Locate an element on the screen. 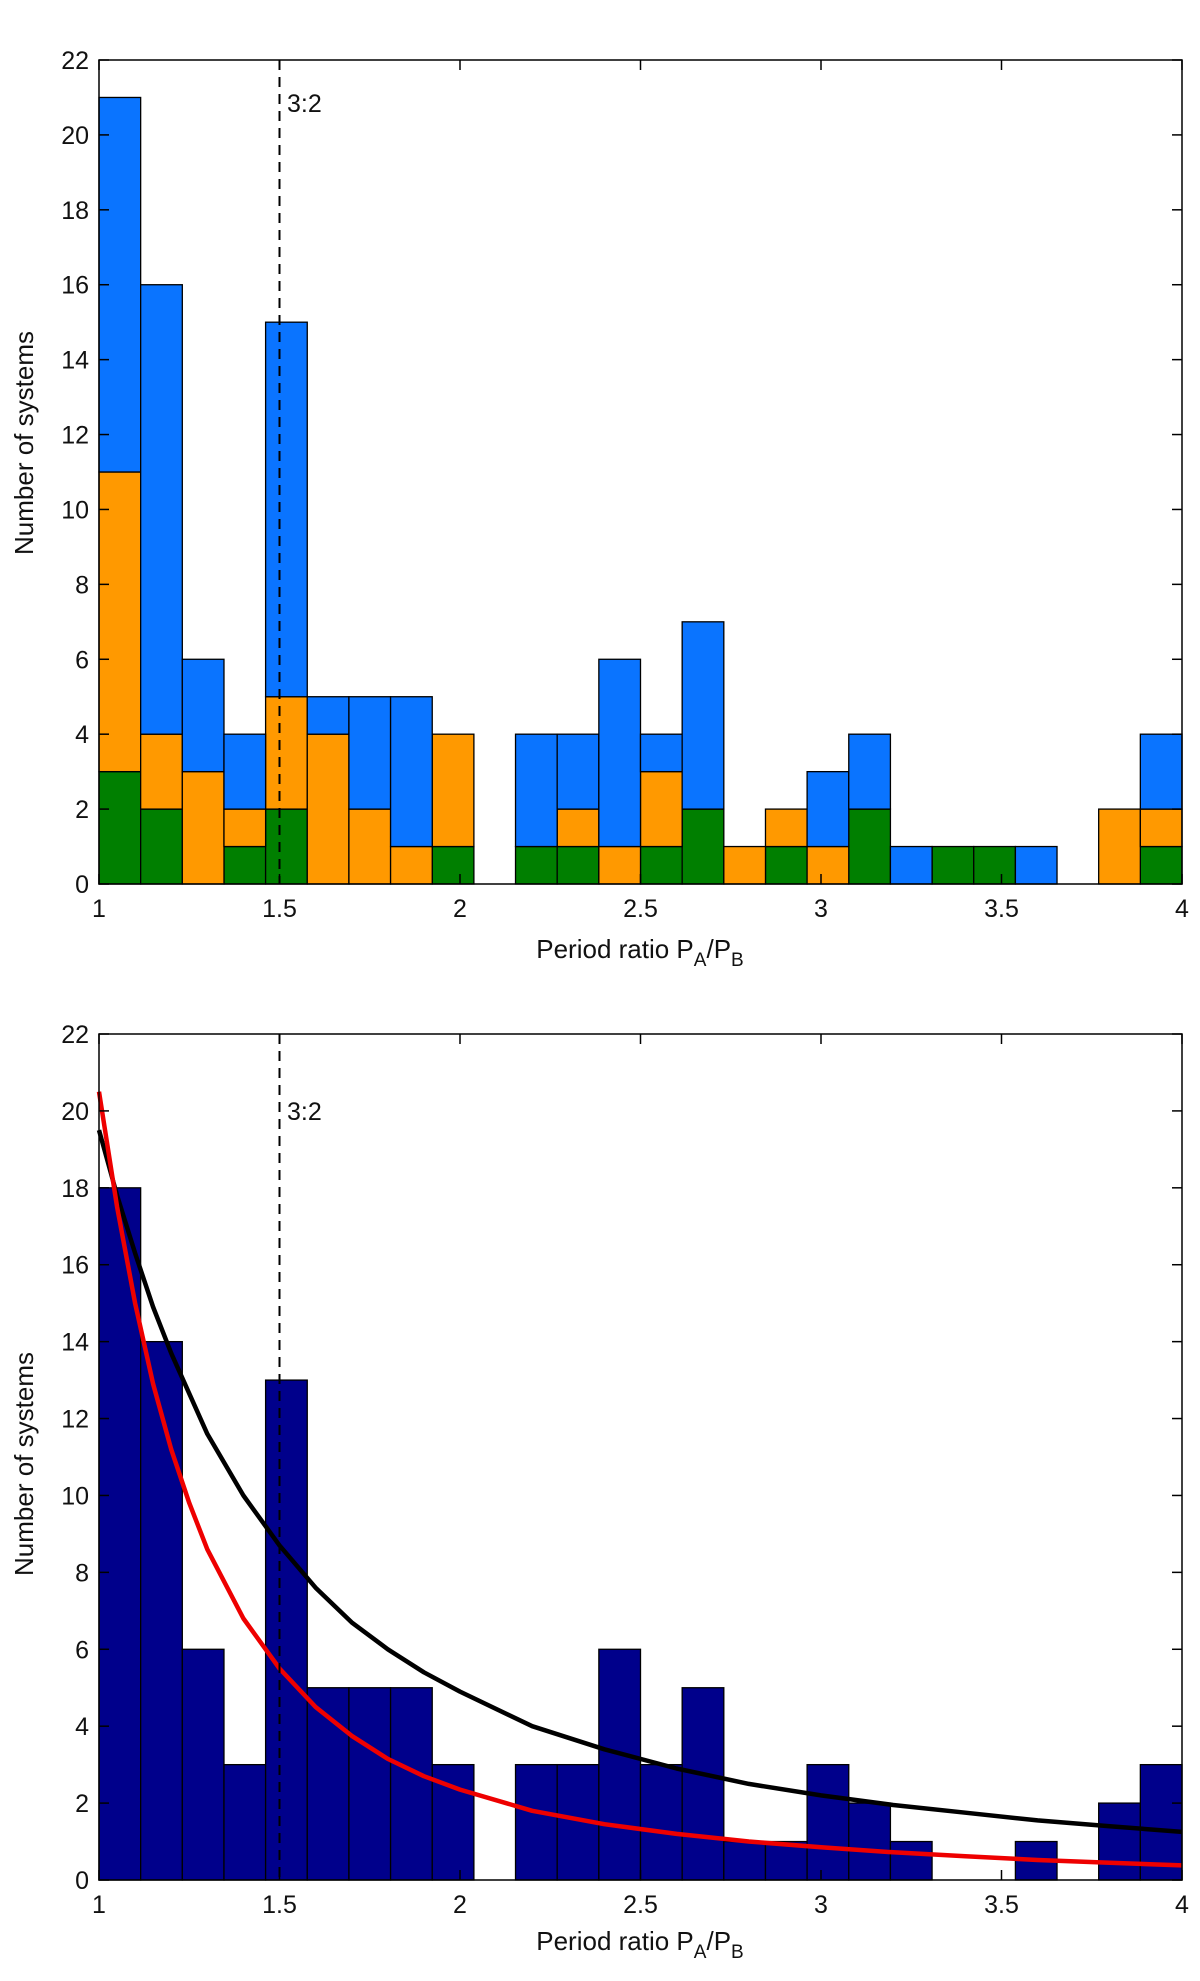 The width and height of the screenshot is (1200, 1981). y-tick-label: 14 is located at coordinates (75, 1343).